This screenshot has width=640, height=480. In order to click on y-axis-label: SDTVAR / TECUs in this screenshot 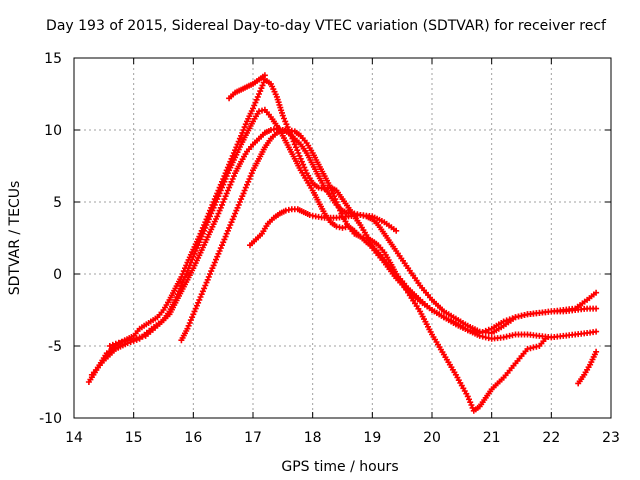, I will do `click(15, 238)`.